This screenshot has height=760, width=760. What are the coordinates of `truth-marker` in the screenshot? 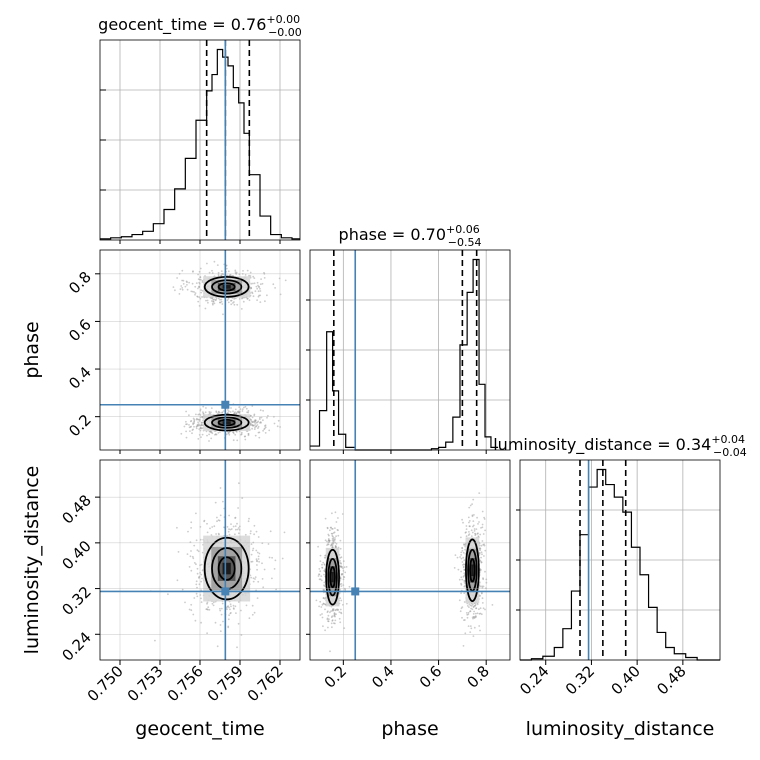 It's located at (225, 404).